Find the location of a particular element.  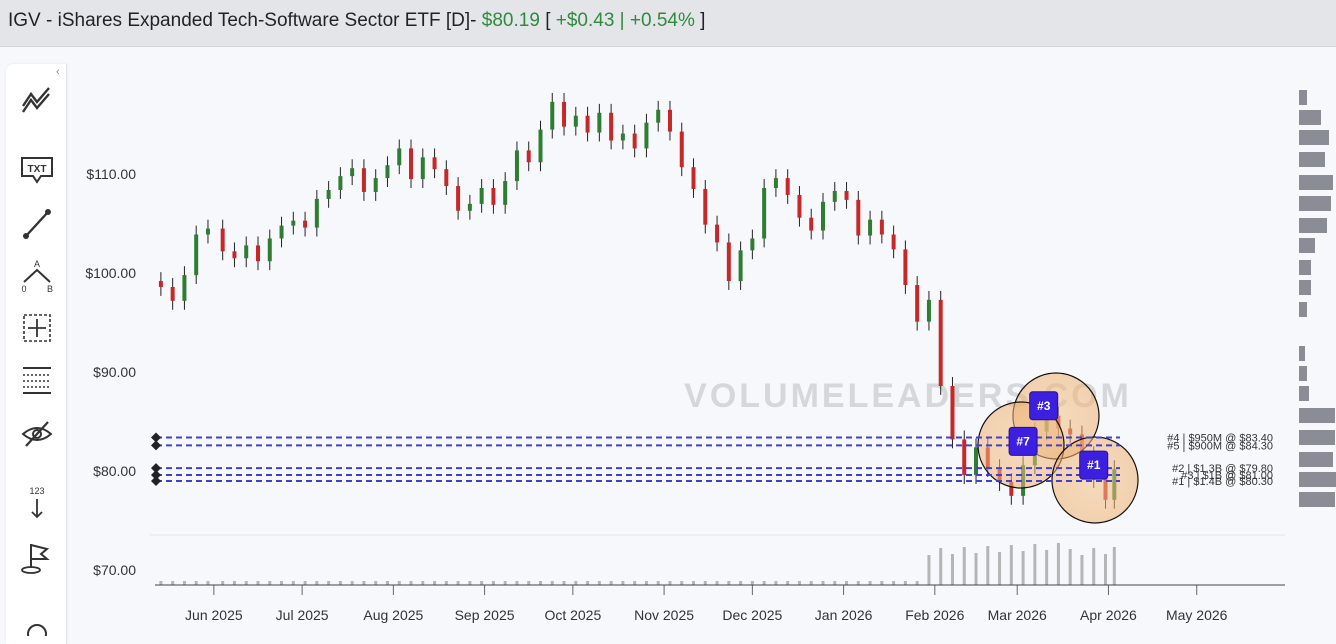

drawing-toolbar: TXT A 0 B is located at coordinates (36, 354).